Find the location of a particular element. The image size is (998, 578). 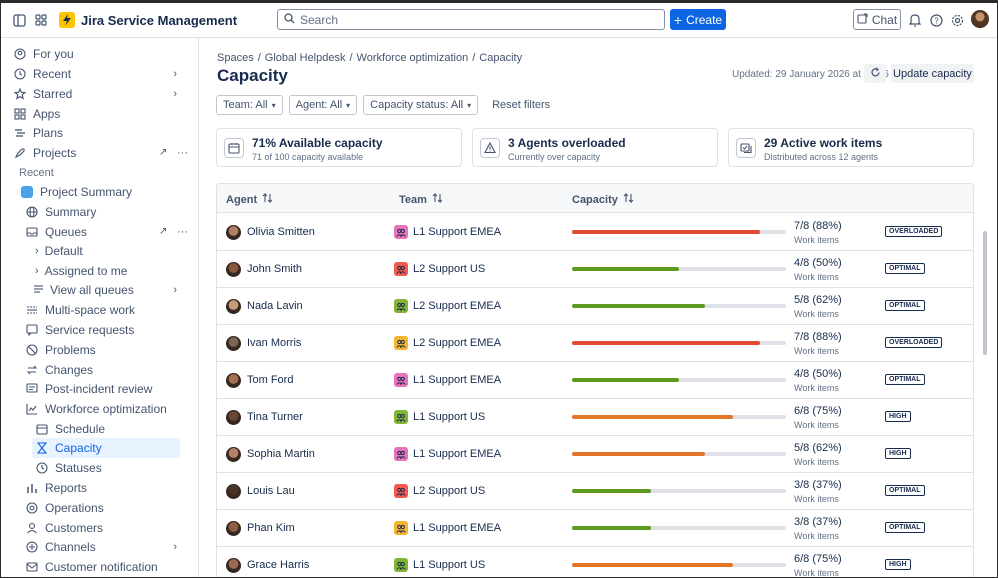

agent-name: Tina Turner is located at coordinates (275, 417).